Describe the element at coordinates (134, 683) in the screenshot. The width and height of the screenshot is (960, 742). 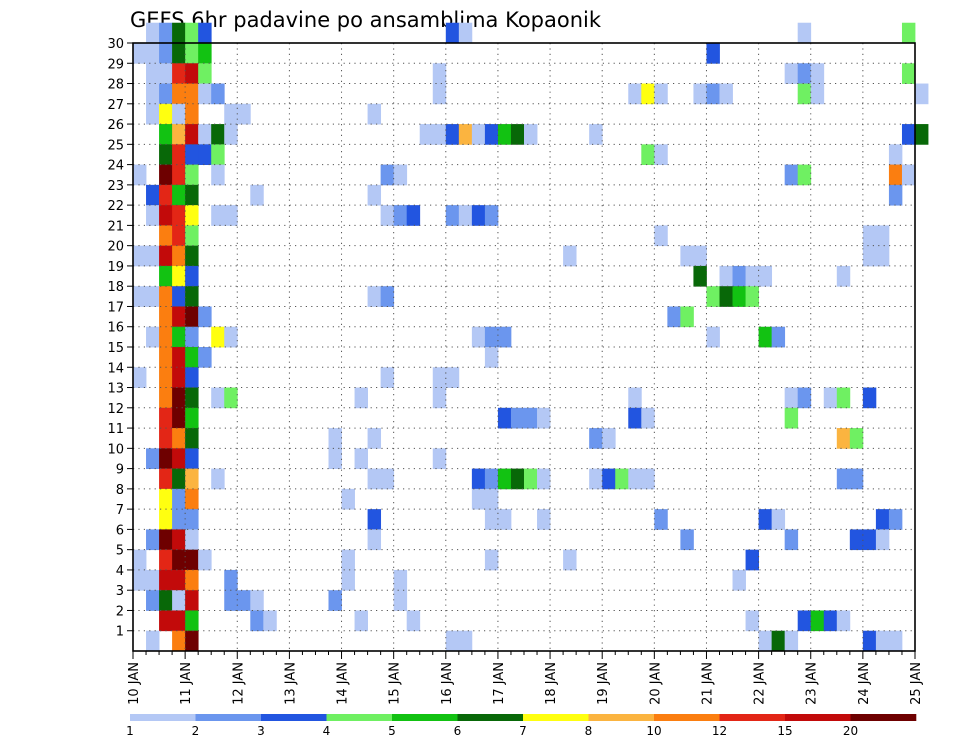
I see `x-tick-label: 10 JAN` at that location.